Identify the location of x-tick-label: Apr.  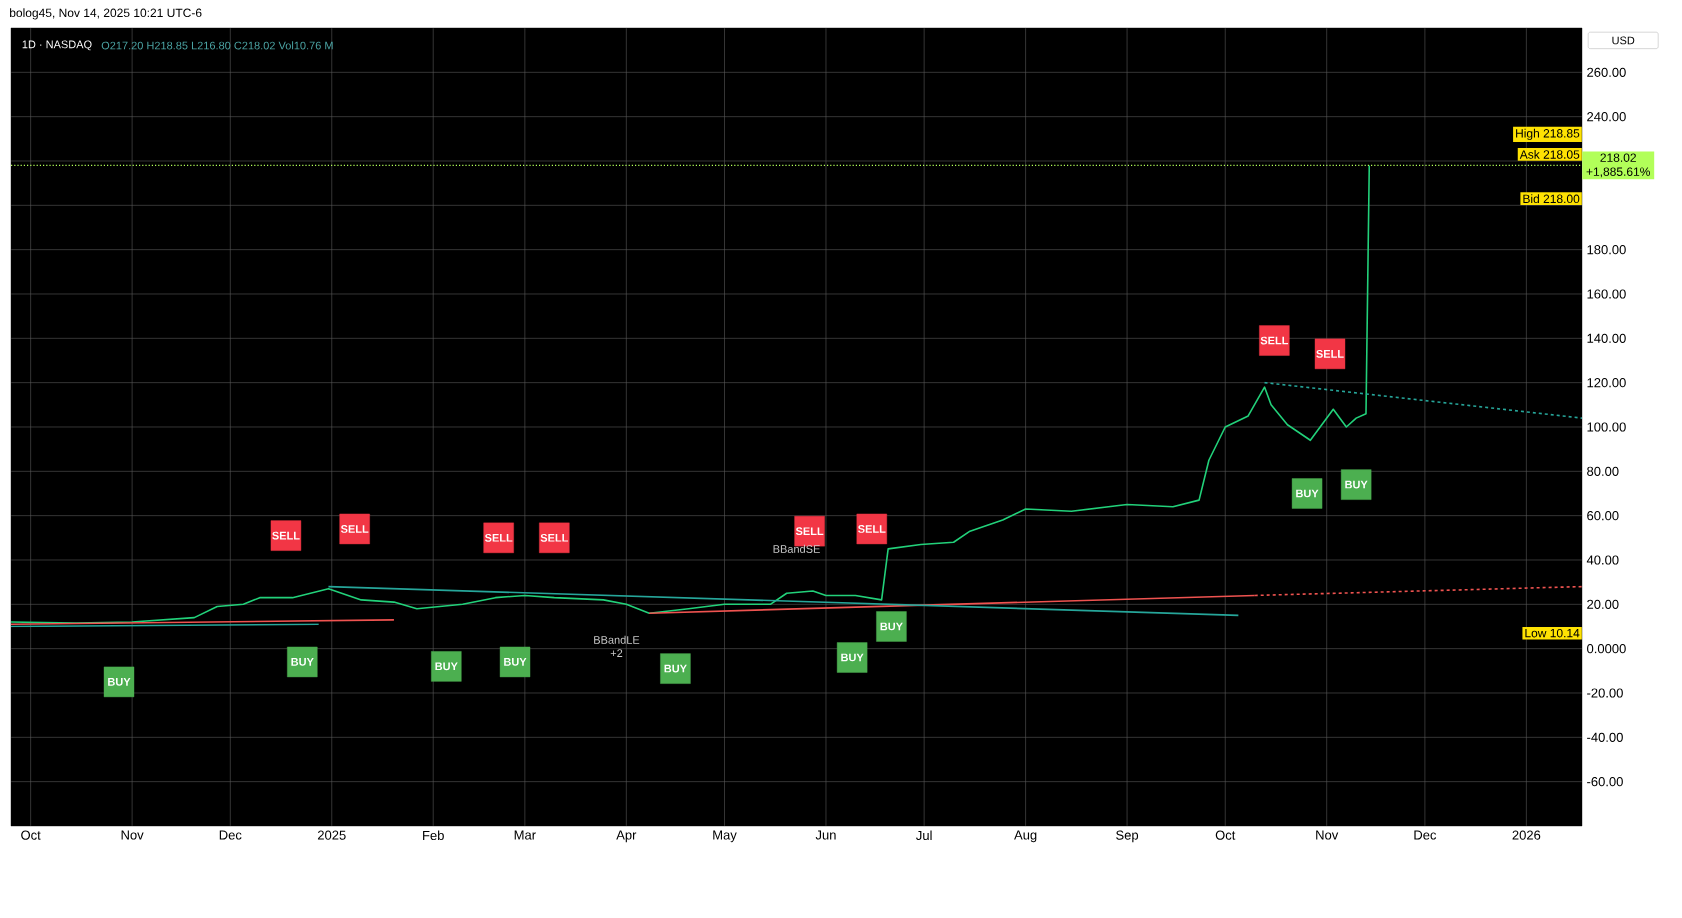
(626, 836).